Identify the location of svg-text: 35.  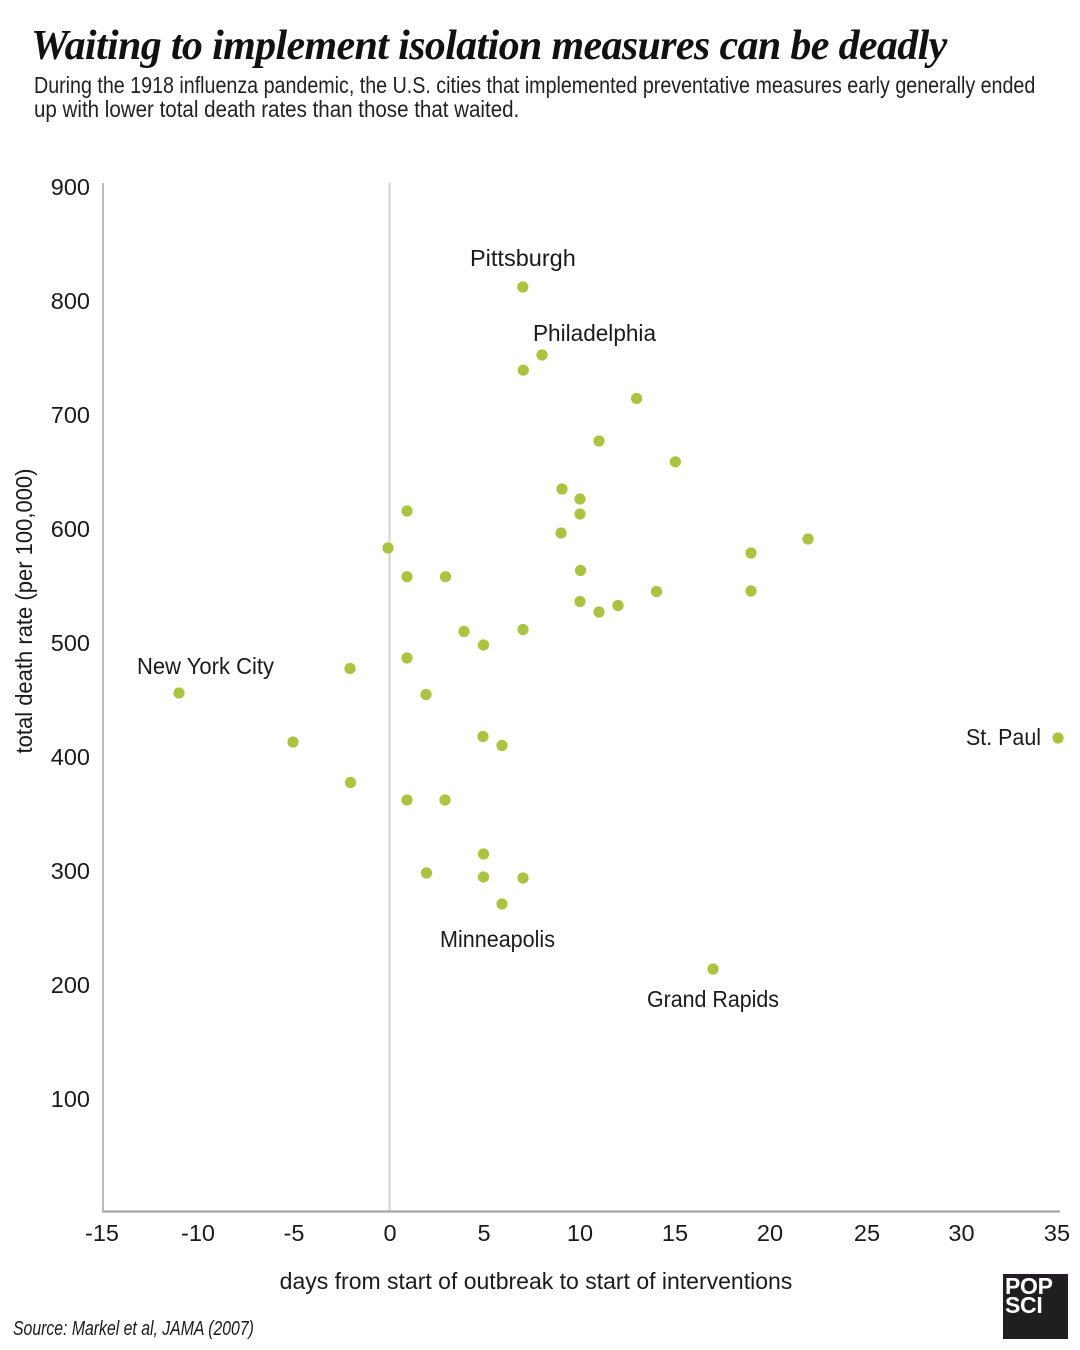
(1057, 1233).